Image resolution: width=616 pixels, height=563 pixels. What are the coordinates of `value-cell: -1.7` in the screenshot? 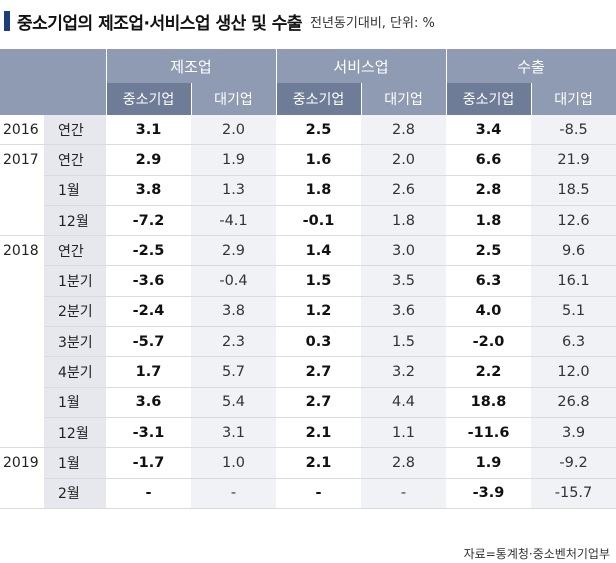 It's located at (148, 463).